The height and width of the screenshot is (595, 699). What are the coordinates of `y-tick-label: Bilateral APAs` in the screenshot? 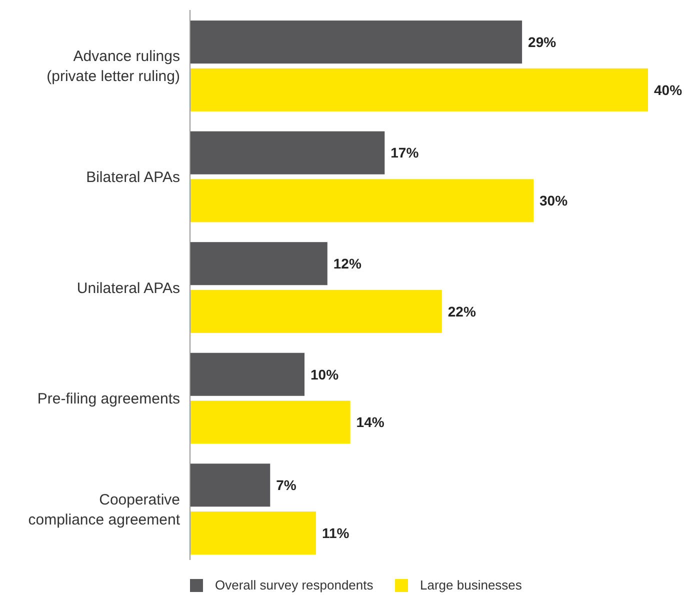 It's located at (133, 177).